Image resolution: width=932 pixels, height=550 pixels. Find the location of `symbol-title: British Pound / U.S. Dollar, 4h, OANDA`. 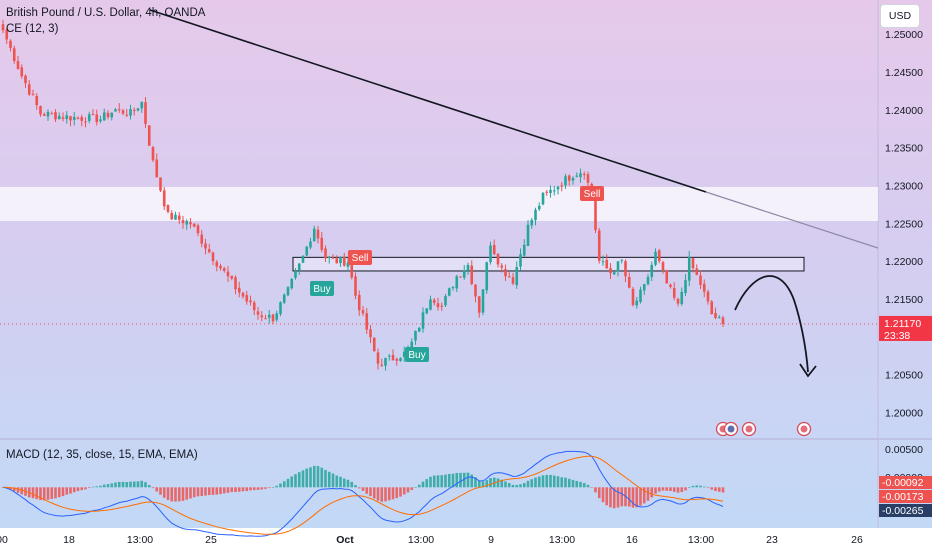

symbol-title: British Pound / U.S. Dollar, 4h, OANDA is located at coordinates (106, 13).